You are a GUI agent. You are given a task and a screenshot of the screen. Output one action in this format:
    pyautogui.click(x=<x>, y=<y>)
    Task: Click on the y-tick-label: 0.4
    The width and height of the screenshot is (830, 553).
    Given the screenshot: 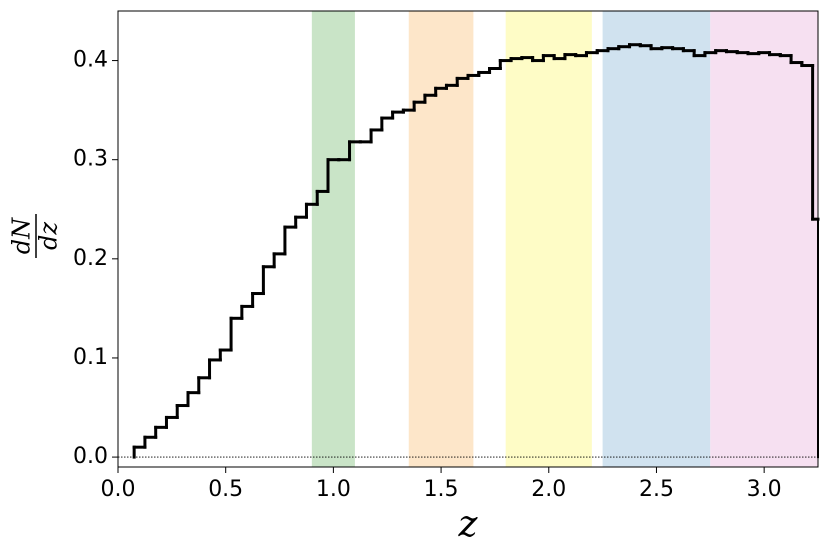 What is the action you would take?
    pyautogui.click(x=90, y=60)
    